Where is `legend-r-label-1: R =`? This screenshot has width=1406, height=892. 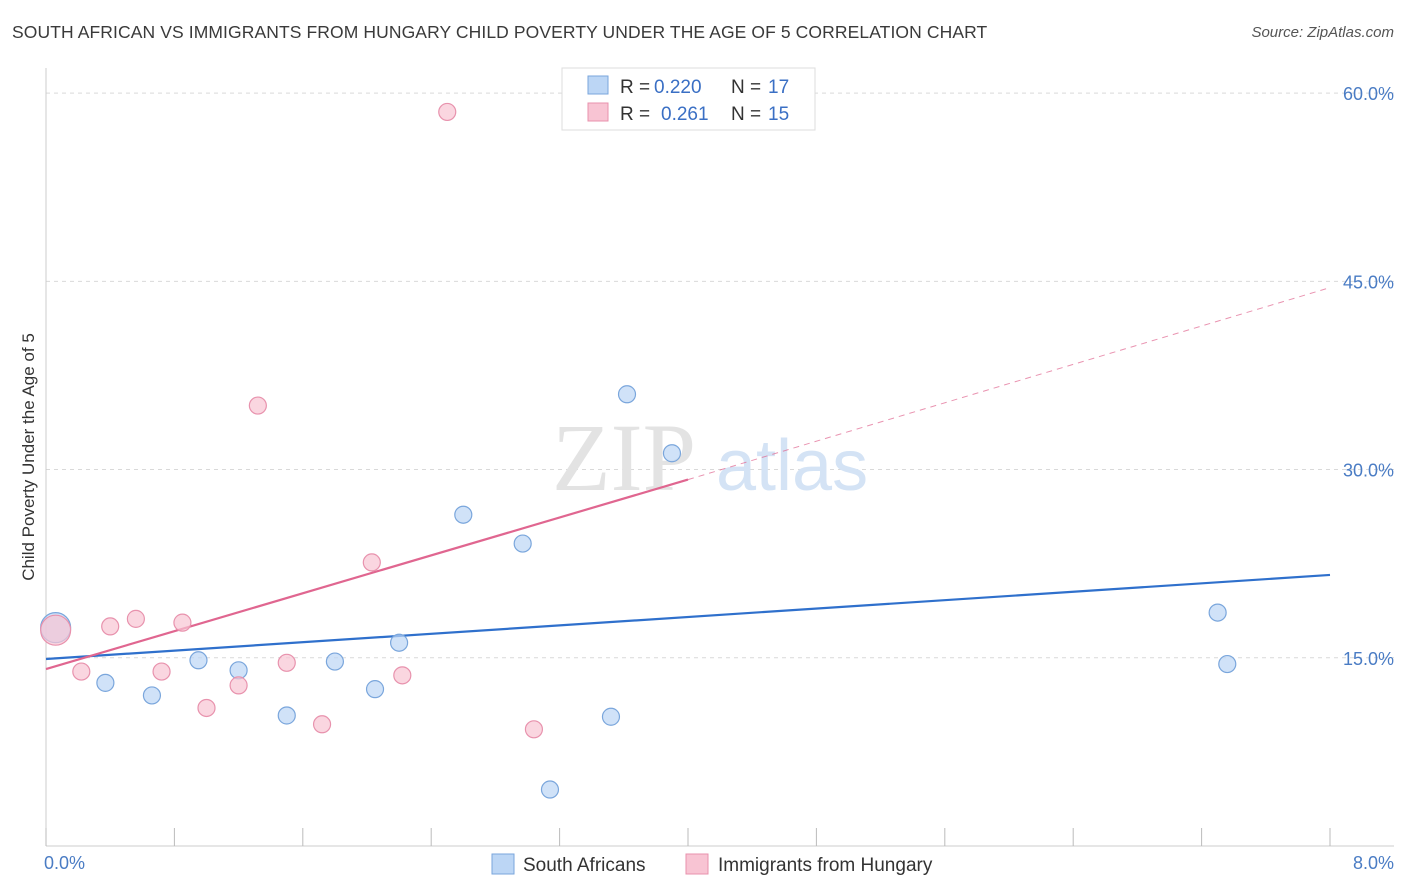
legend-r-label-1: R = is located at coordinates (635, 87).